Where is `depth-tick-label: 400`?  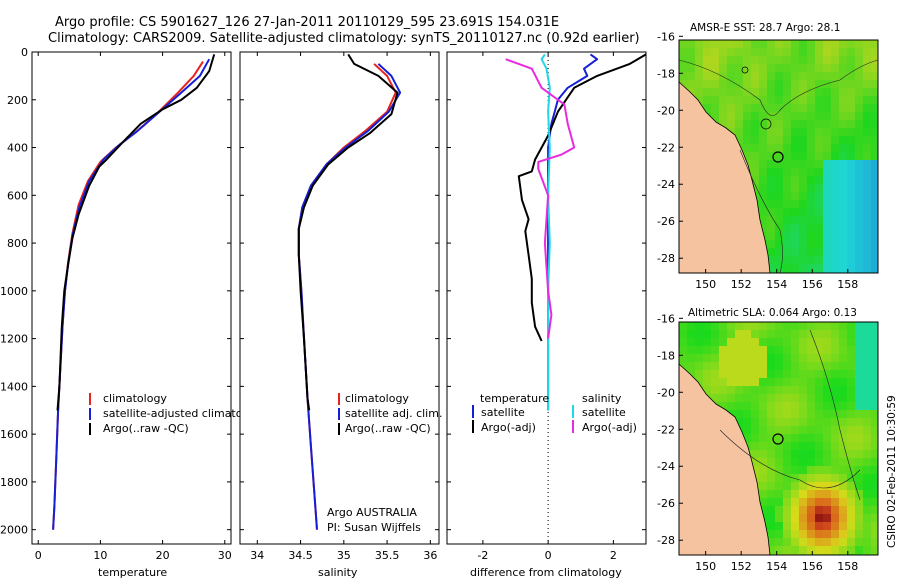 depth-tick-label: 400 is located at coordinates (17, 148).